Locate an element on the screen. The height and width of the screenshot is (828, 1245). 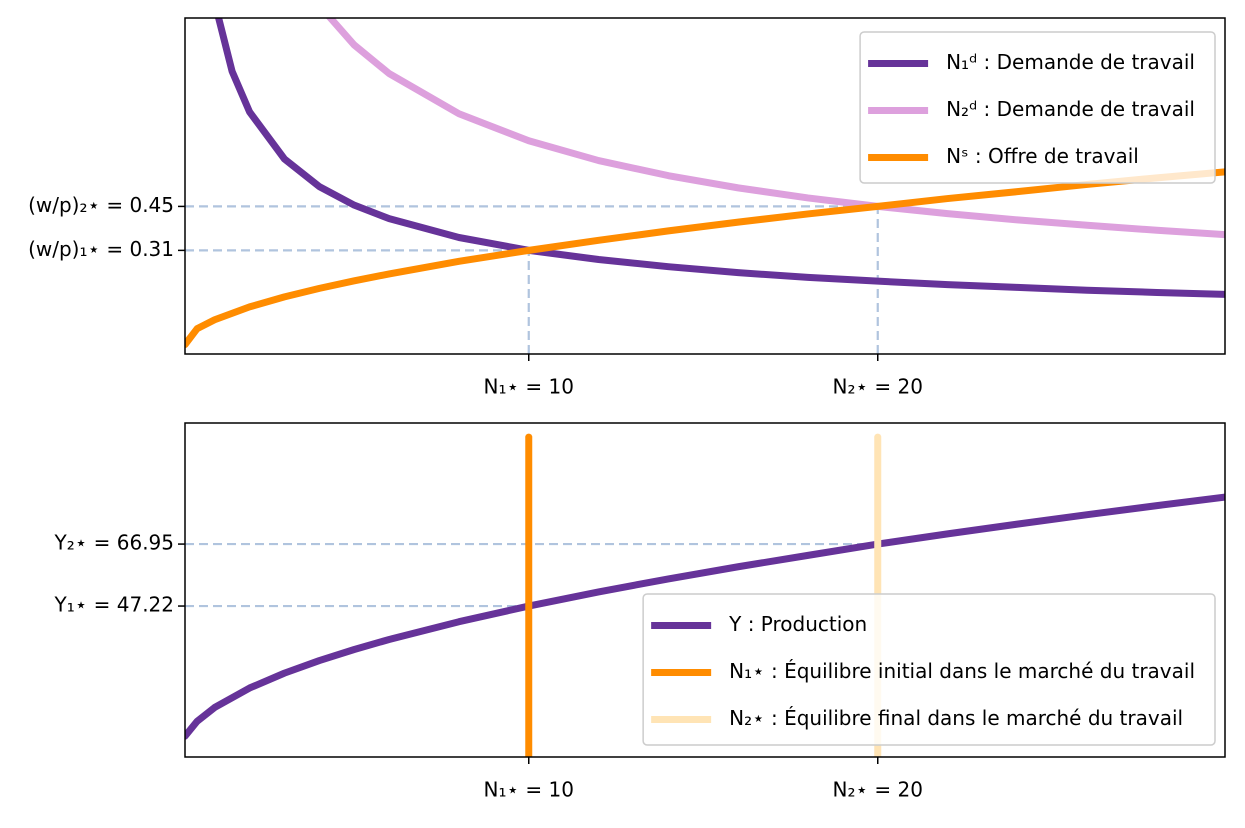
y-tick-label: (w/p)₁⋆ = 0.31 is located at coordinates (101, 249).